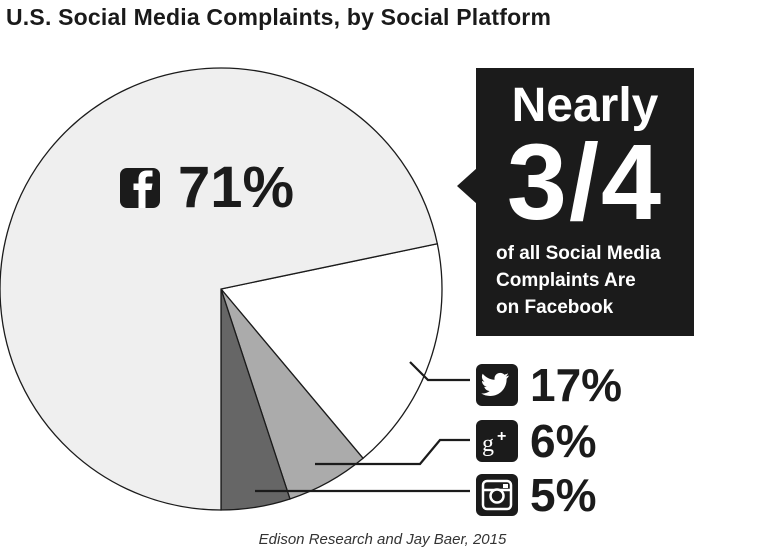 The width and height of the screenshot is (765, 559). I want to click on callout-pointer, so click(467, 186).